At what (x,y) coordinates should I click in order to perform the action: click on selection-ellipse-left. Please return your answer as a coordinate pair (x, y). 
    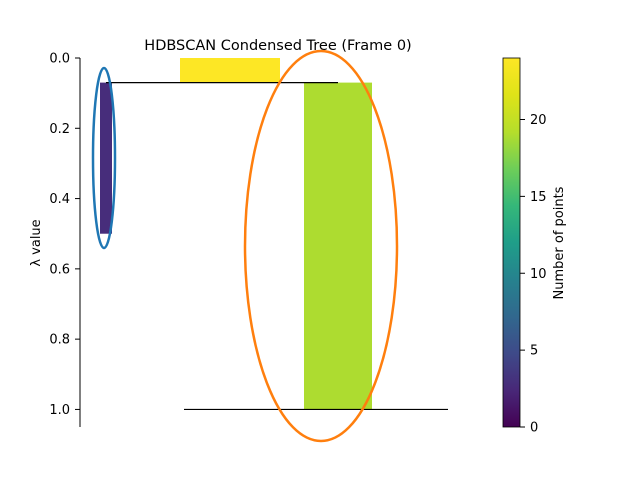
    Looking at the image, I should click on (104, 158).